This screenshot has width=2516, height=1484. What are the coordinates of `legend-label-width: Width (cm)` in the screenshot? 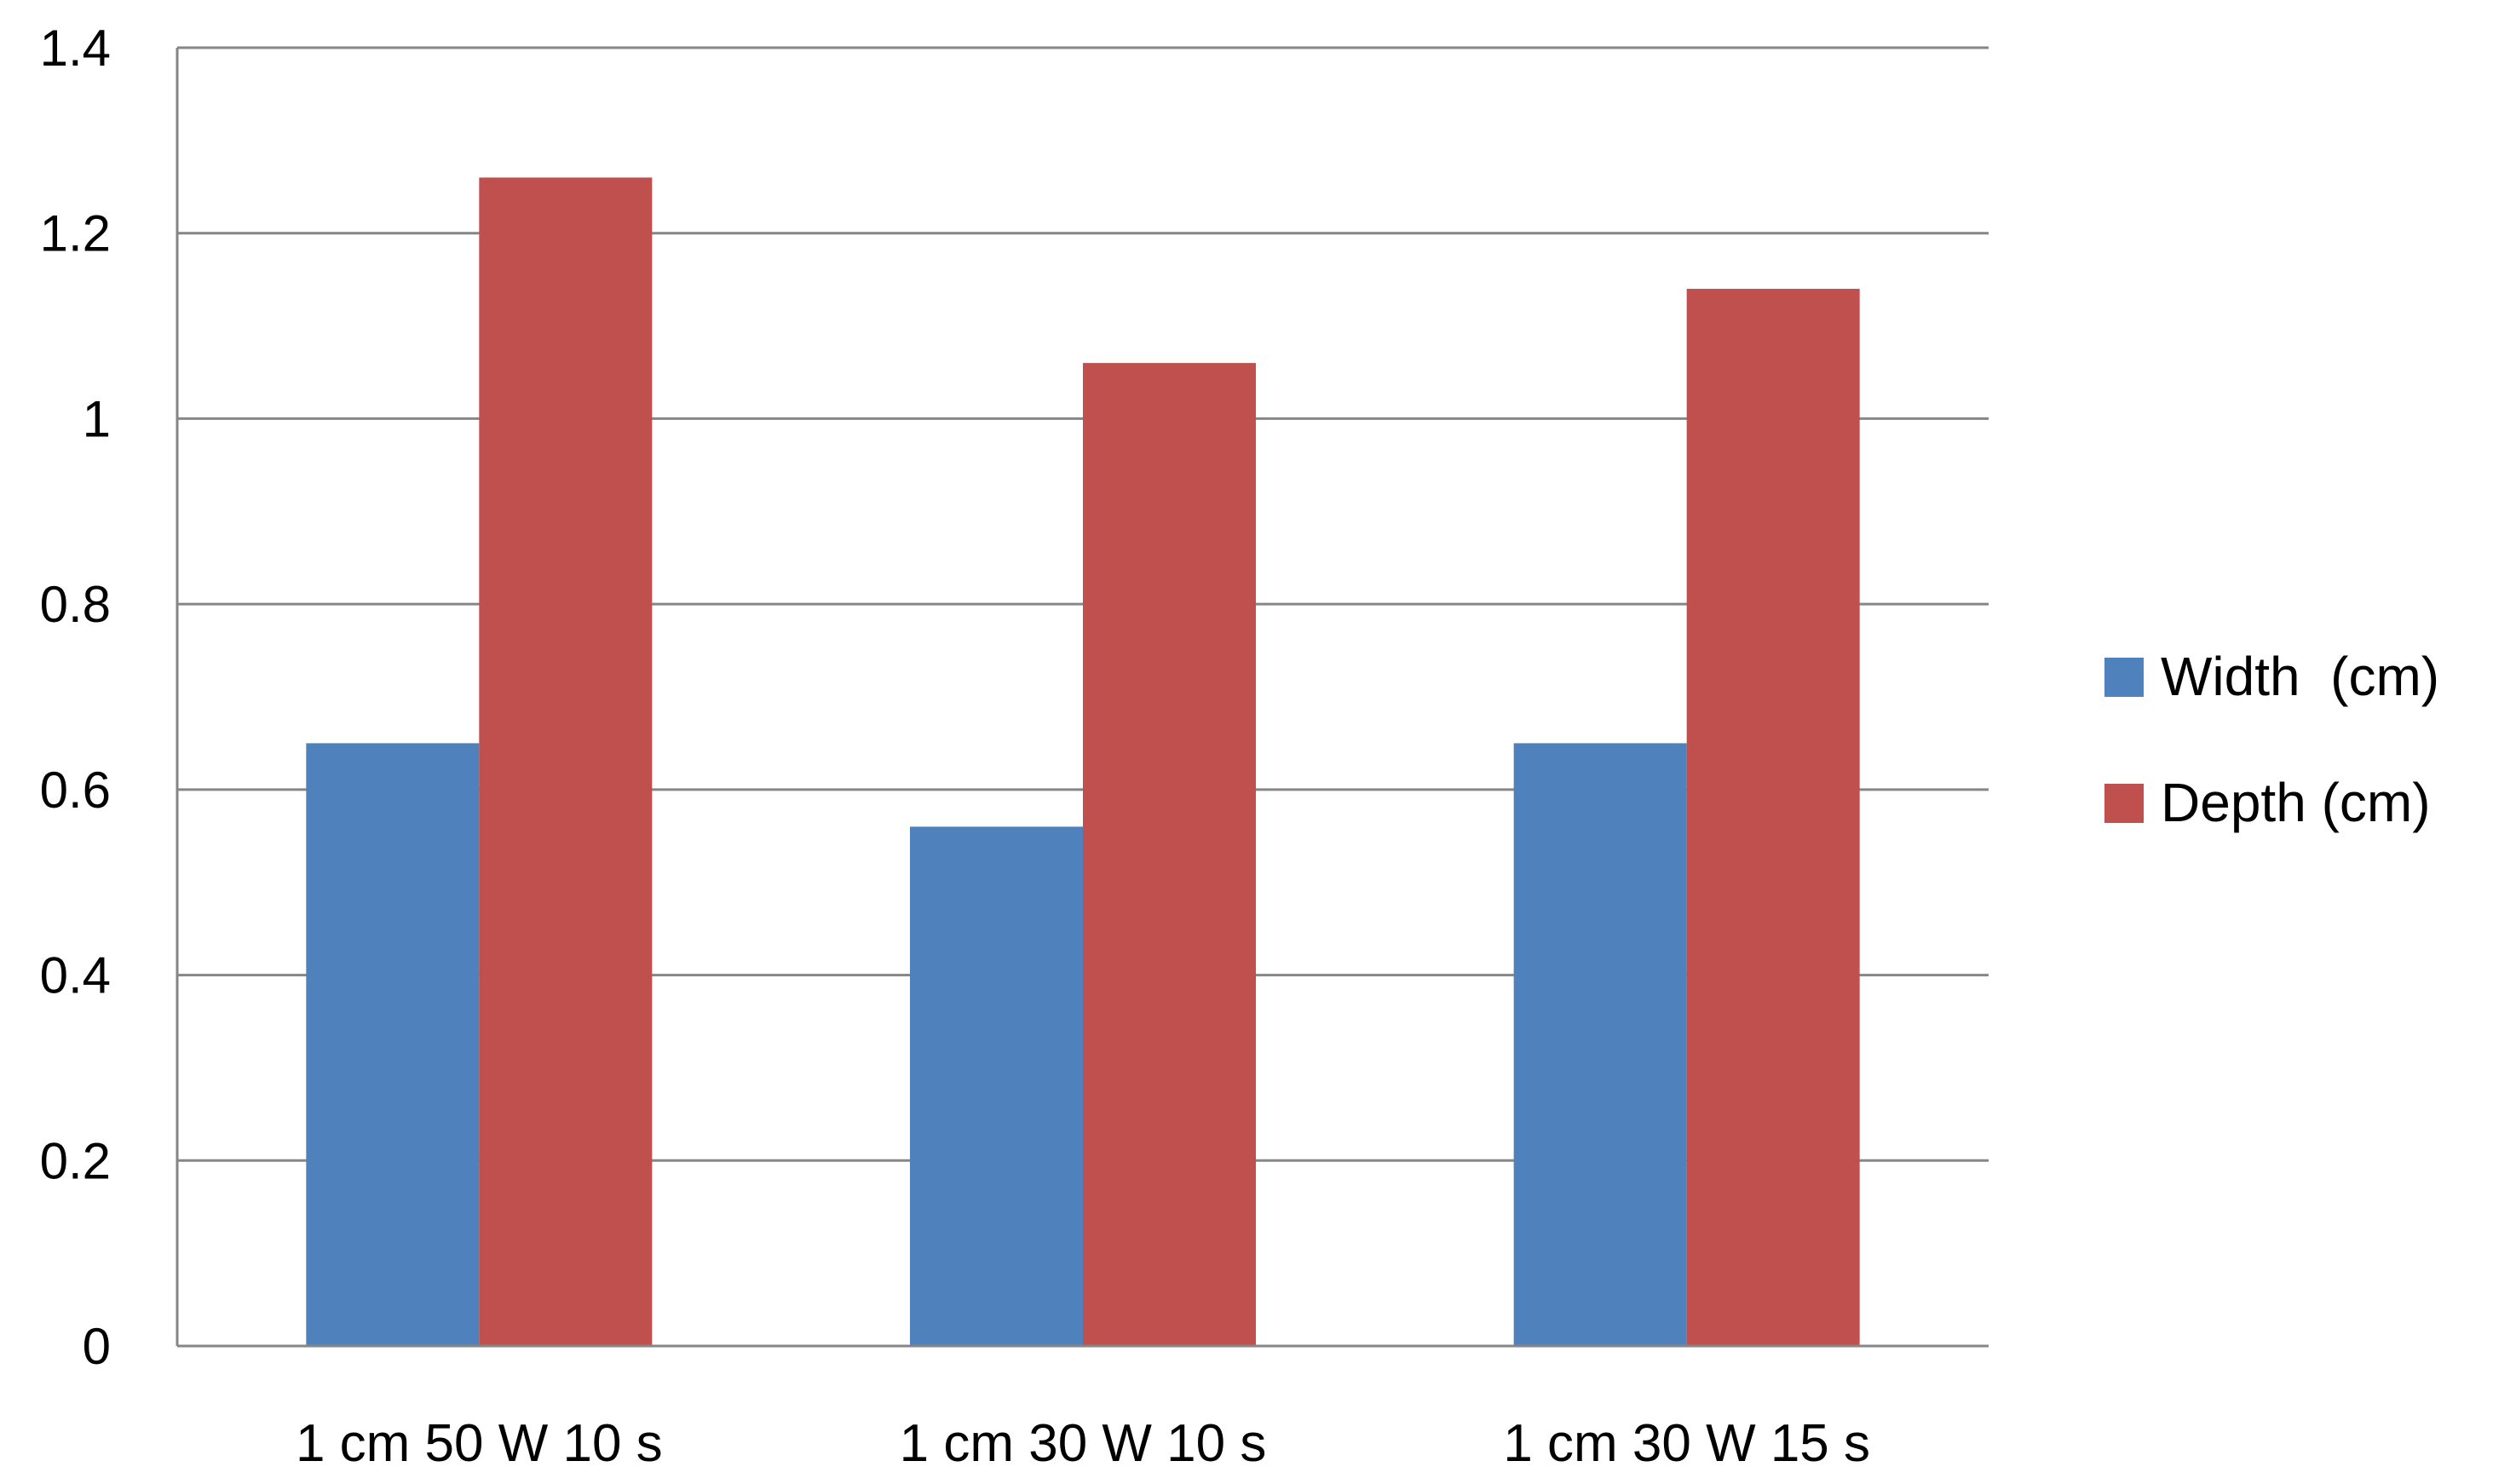 It's located at (2300, 676).